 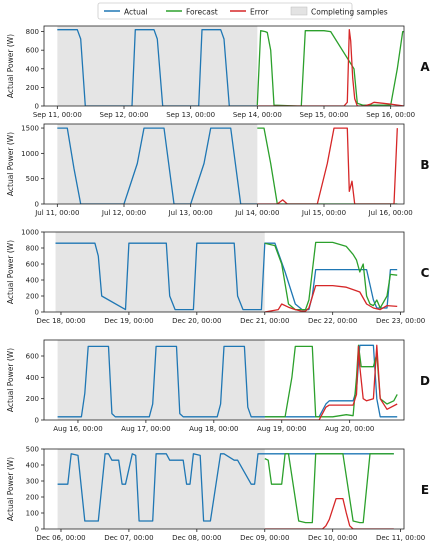 I want to click on x-tick-label: Jul 13, 00:00, so click(x=190, y=213).